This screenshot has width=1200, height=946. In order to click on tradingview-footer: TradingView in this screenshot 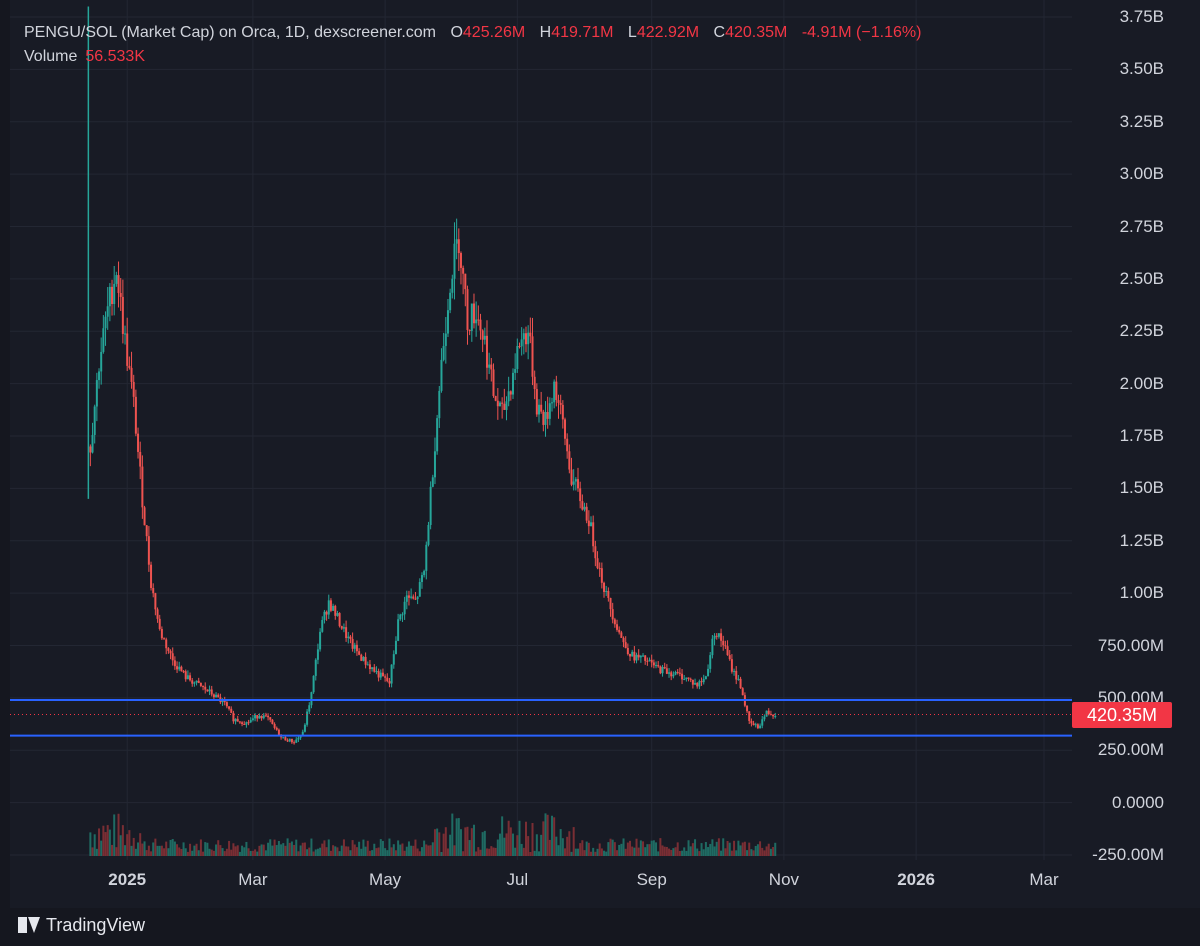, I will do `click(81, 925)`.